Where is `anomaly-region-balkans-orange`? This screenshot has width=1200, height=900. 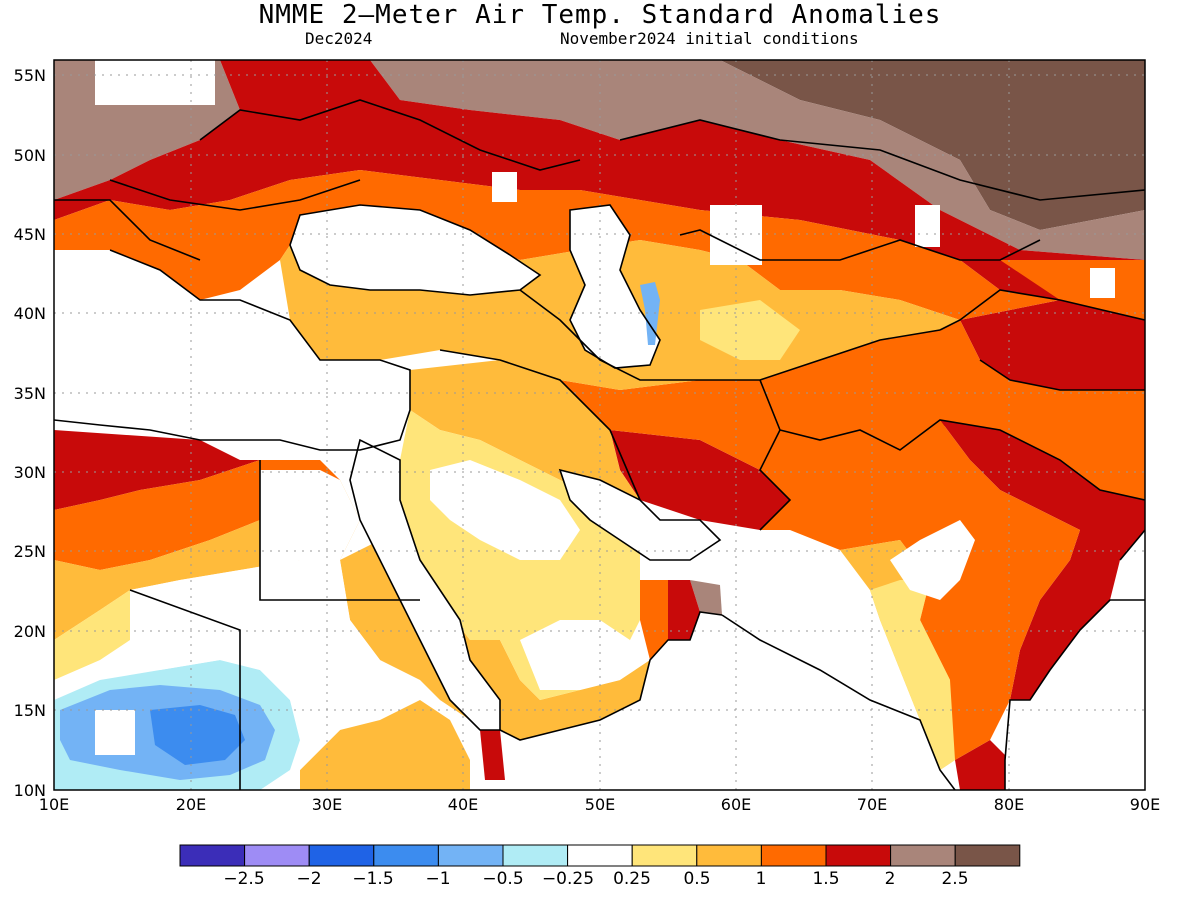
anomaly-region-balkans-orange is located at coordinates (557, 245).